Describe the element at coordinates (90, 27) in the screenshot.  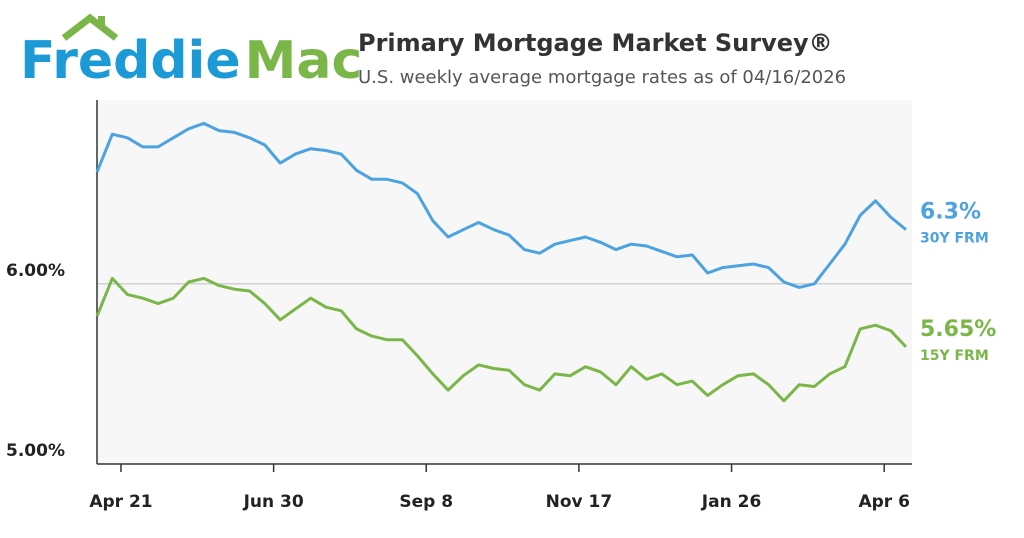
I see `logo-roof` at that location.